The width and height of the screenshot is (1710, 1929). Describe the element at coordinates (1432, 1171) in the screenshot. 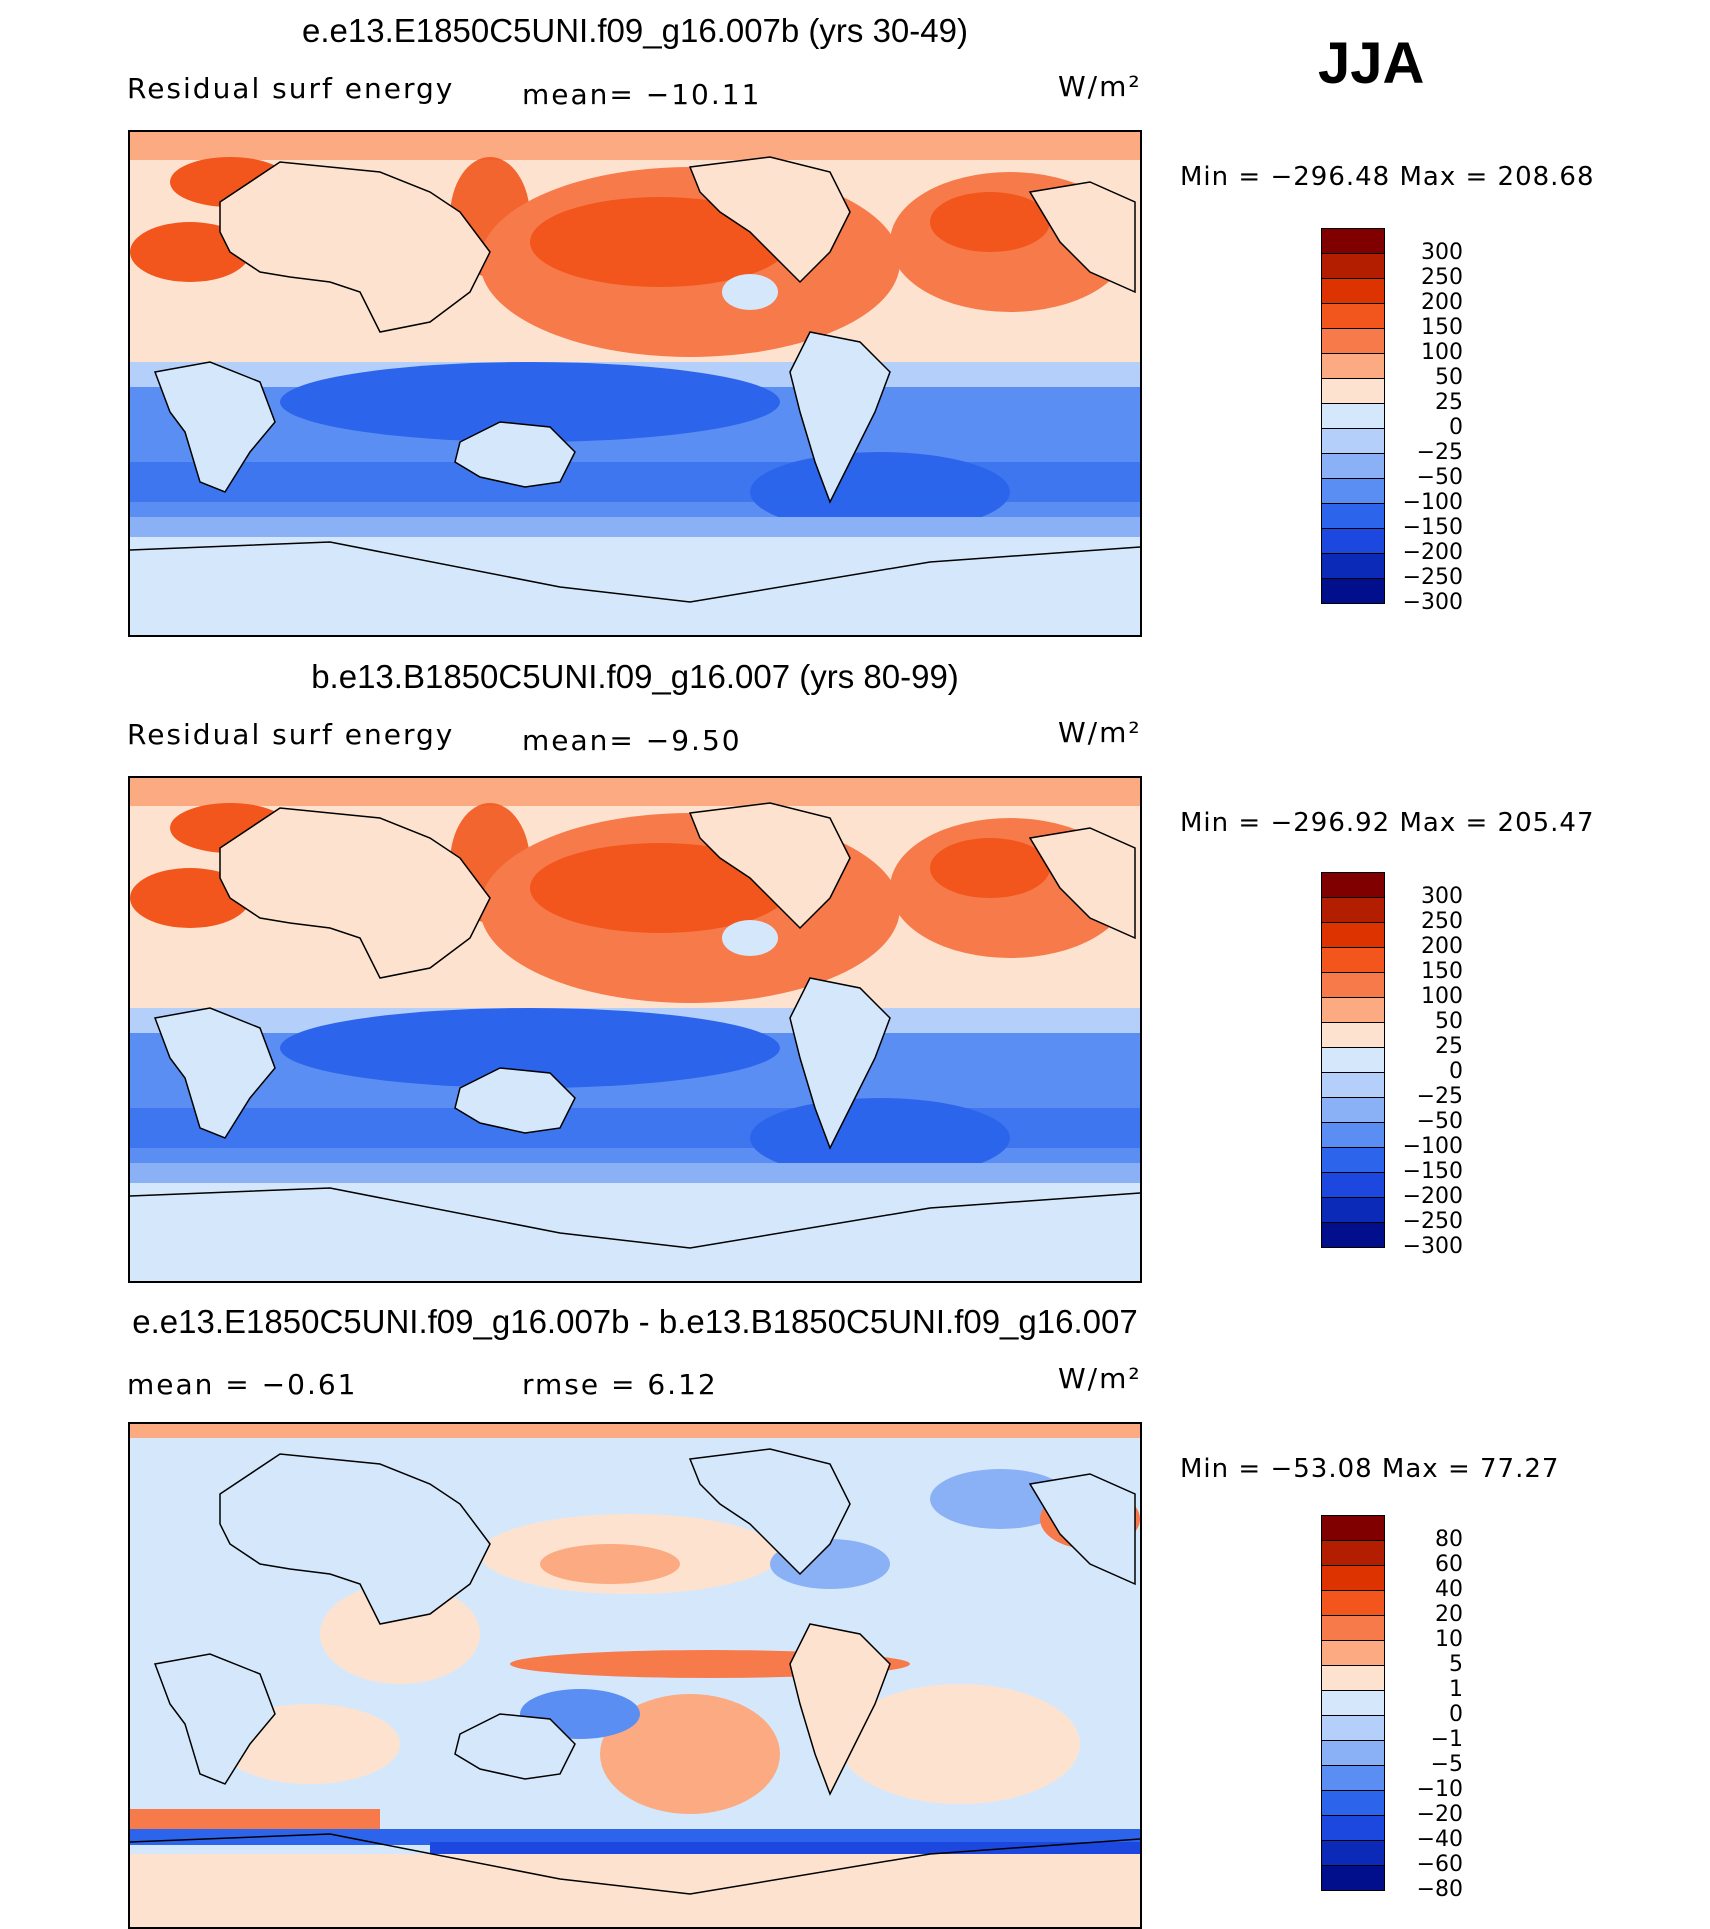

I see `panel-2-colorbar-label: −150` at that location.